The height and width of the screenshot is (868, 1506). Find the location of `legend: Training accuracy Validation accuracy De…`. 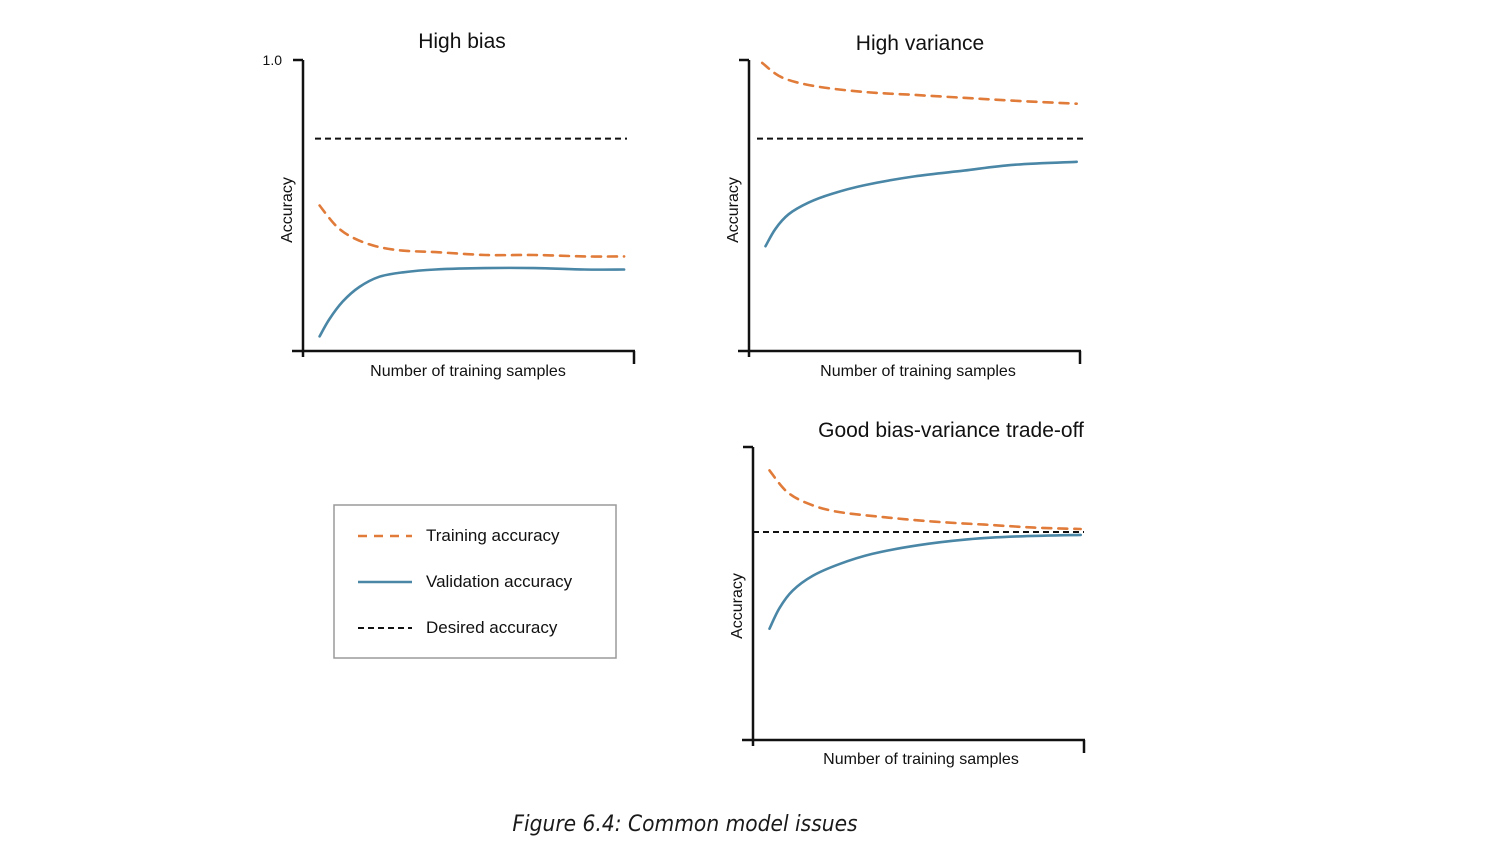

legend: Training accuracy Validation accuracy De… is located at coordinates (475, 581).